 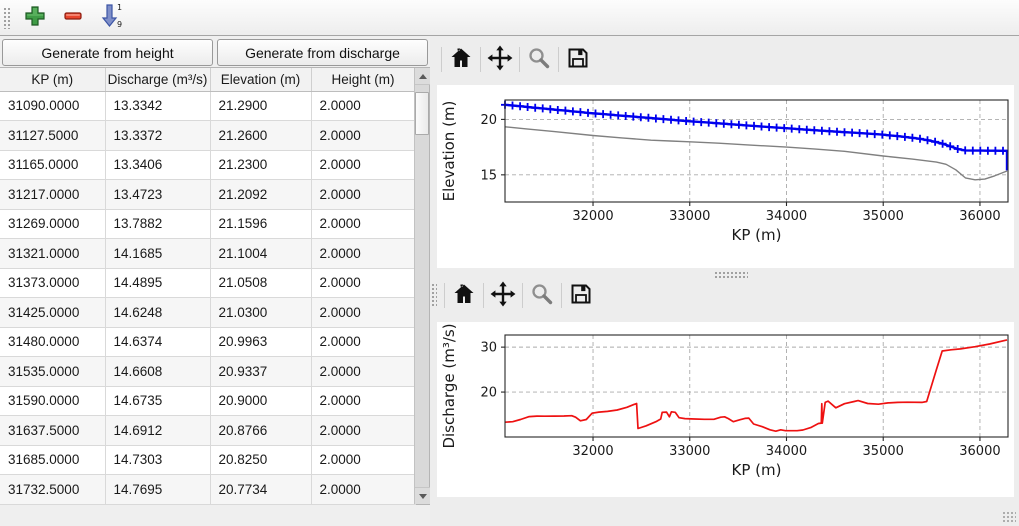 I want to click on table-row: 31127.5000 13.3372 21.2600 2.0000, so click(x=208, y=135).